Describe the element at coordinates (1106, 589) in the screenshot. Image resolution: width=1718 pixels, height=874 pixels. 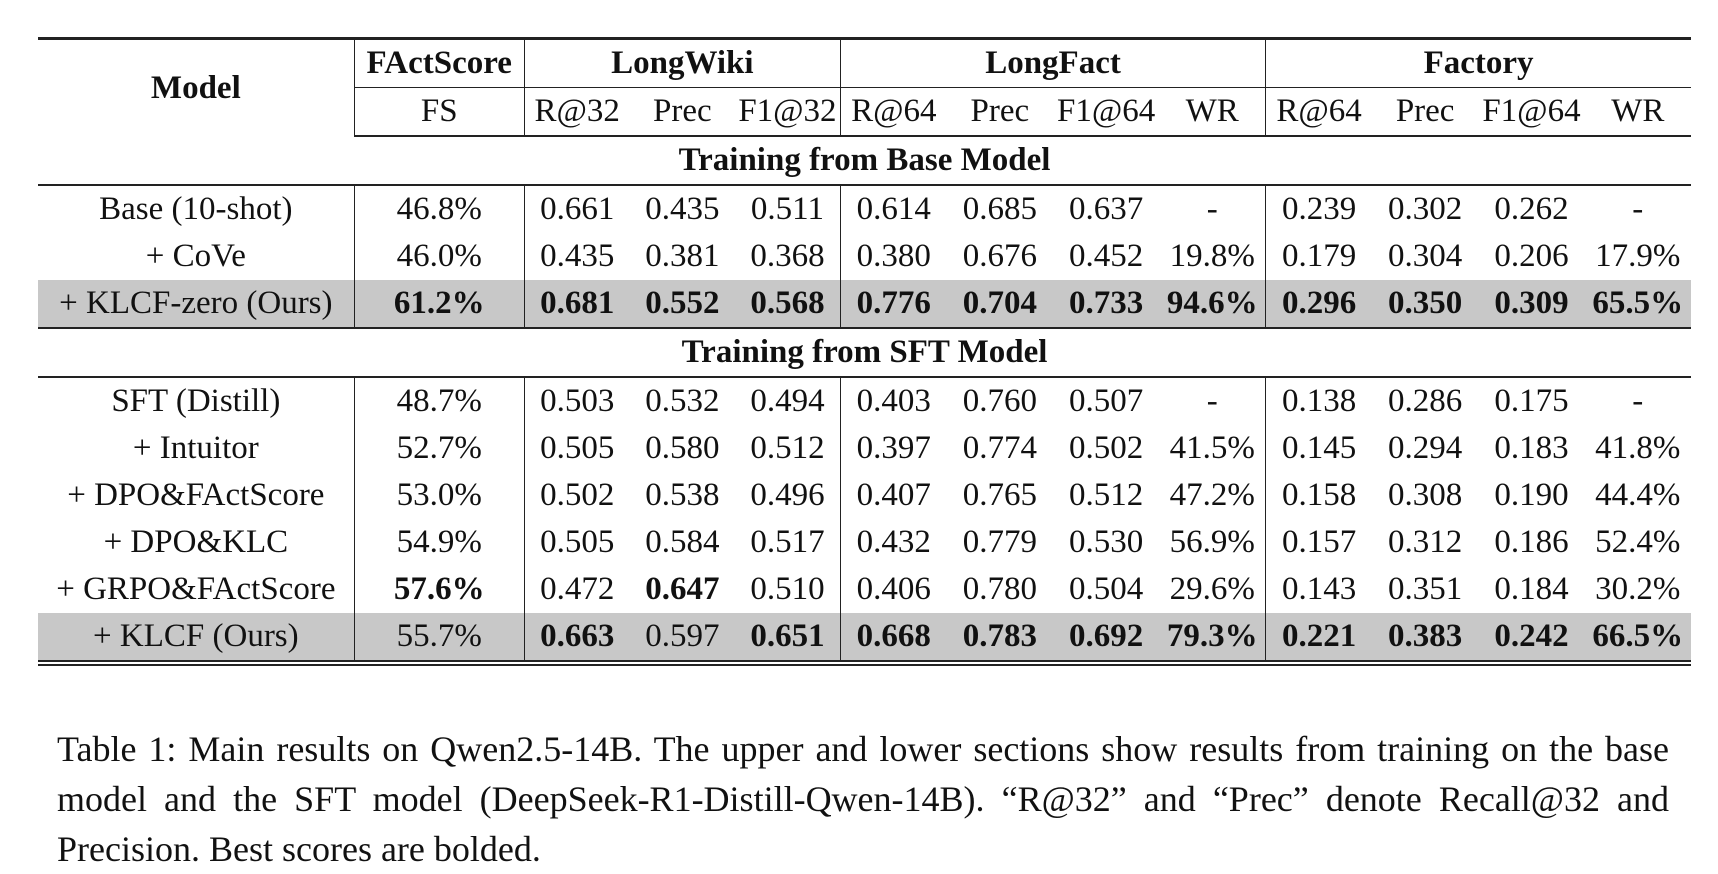
I see `score-cell: 0.504` at that location.